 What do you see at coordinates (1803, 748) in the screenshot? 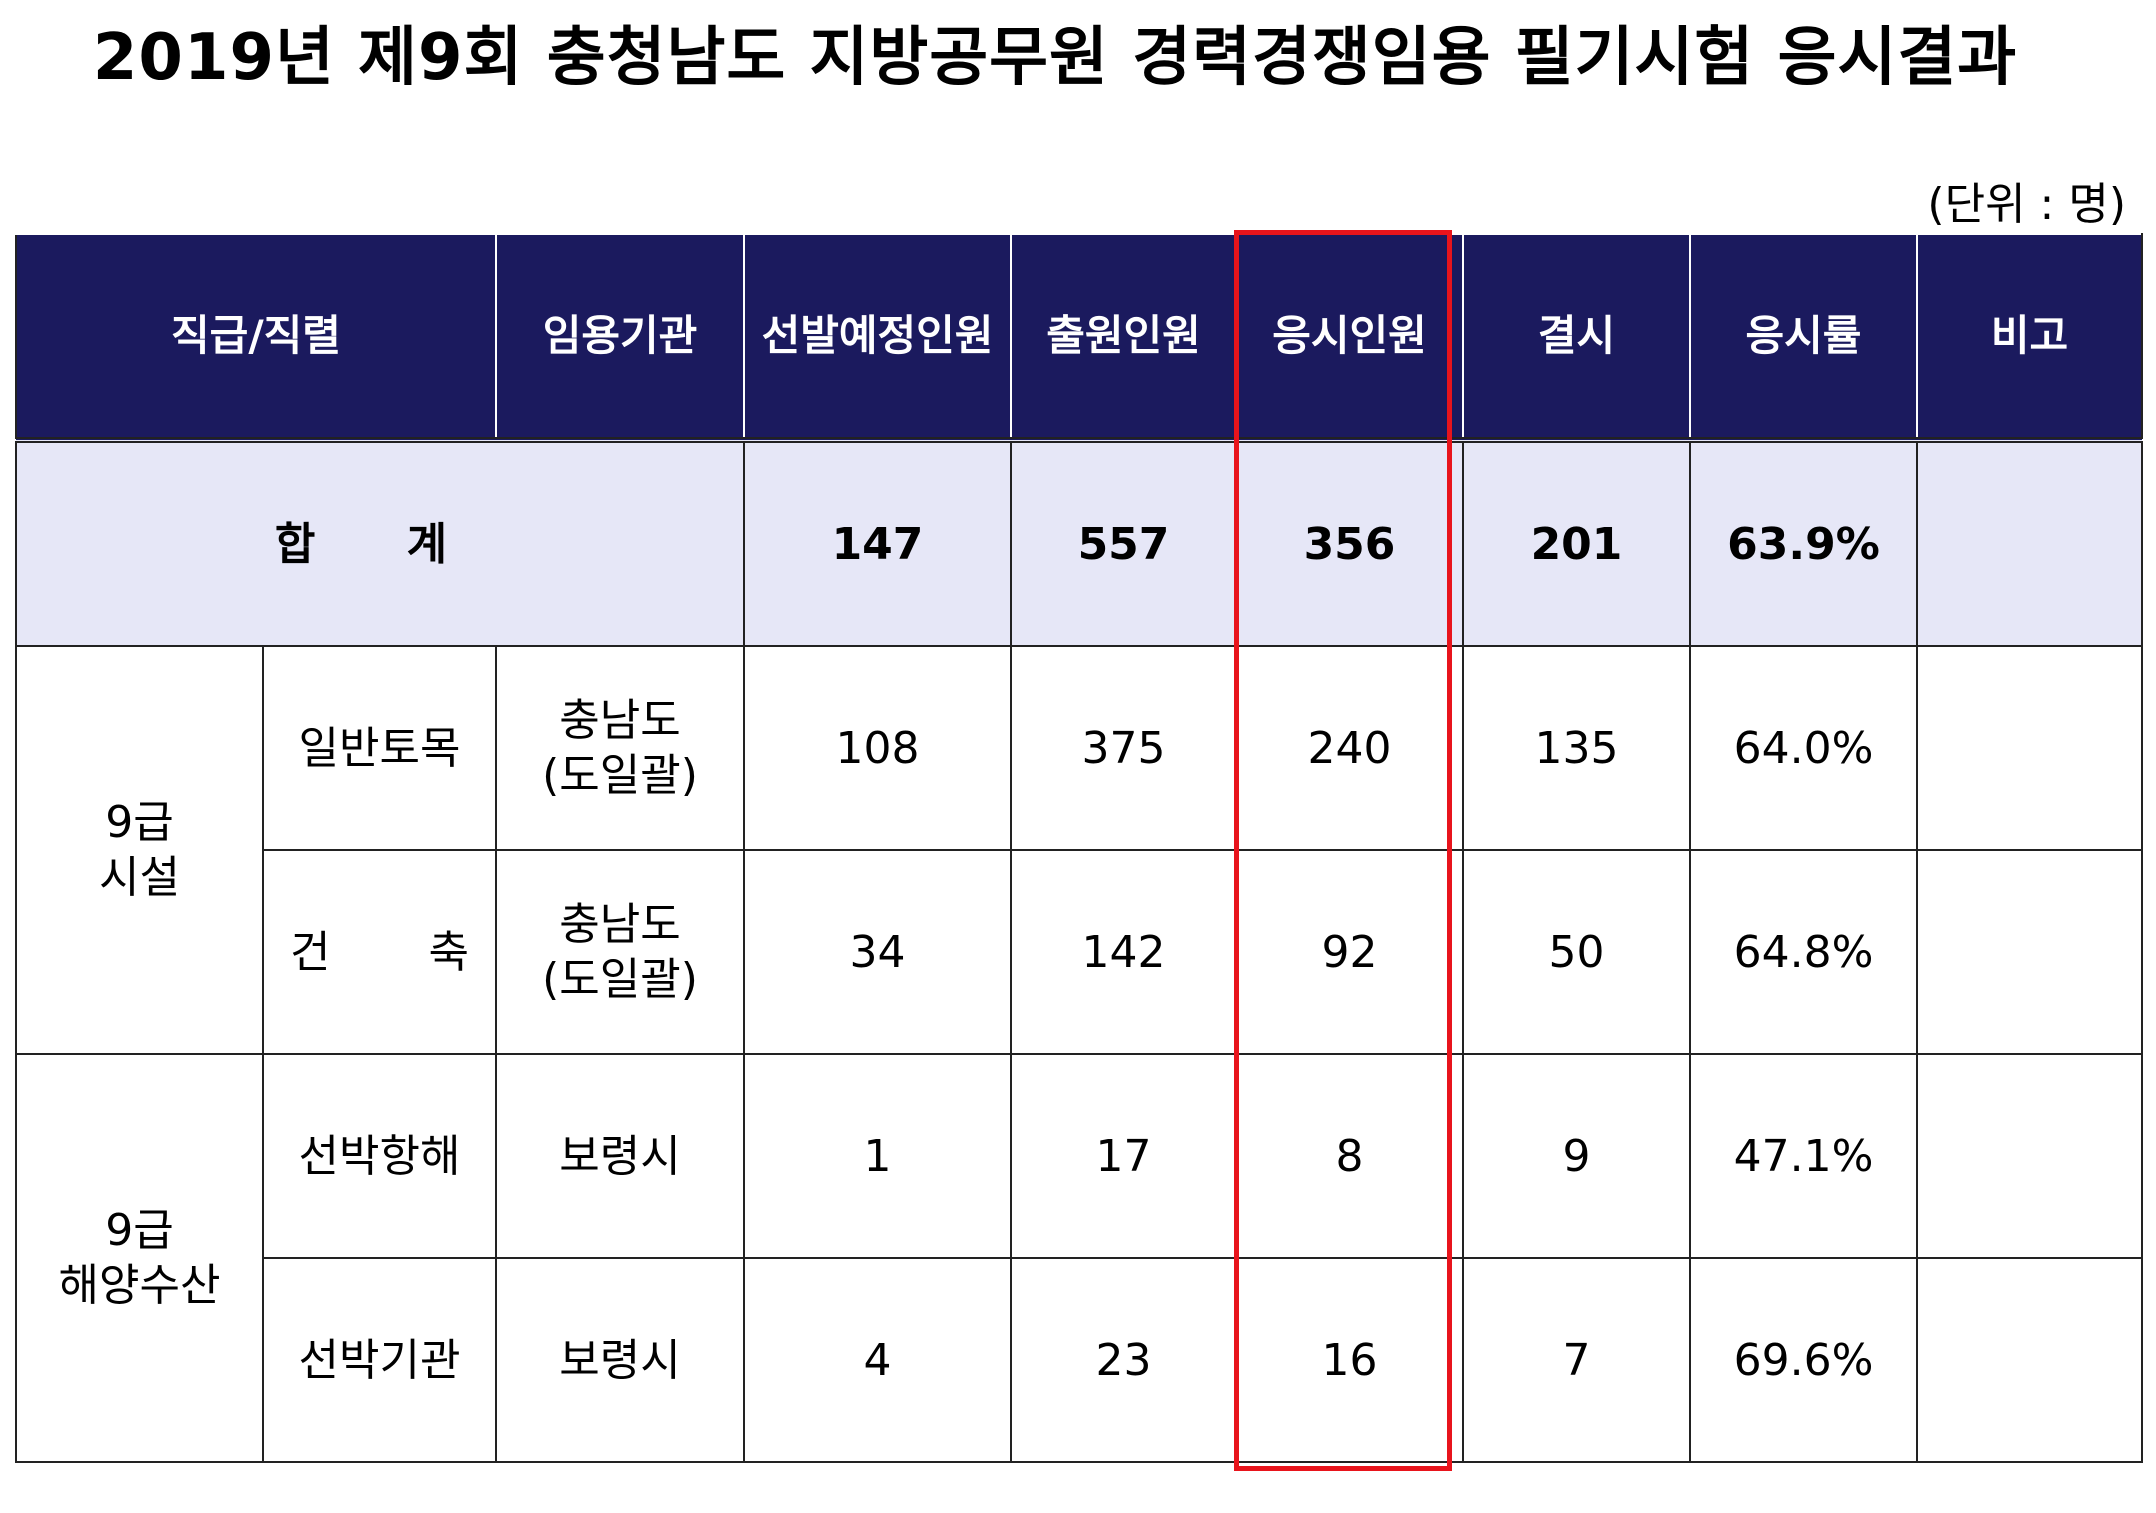
I see `rate-cell: 64.0%` at bounding box center [1803, 748].